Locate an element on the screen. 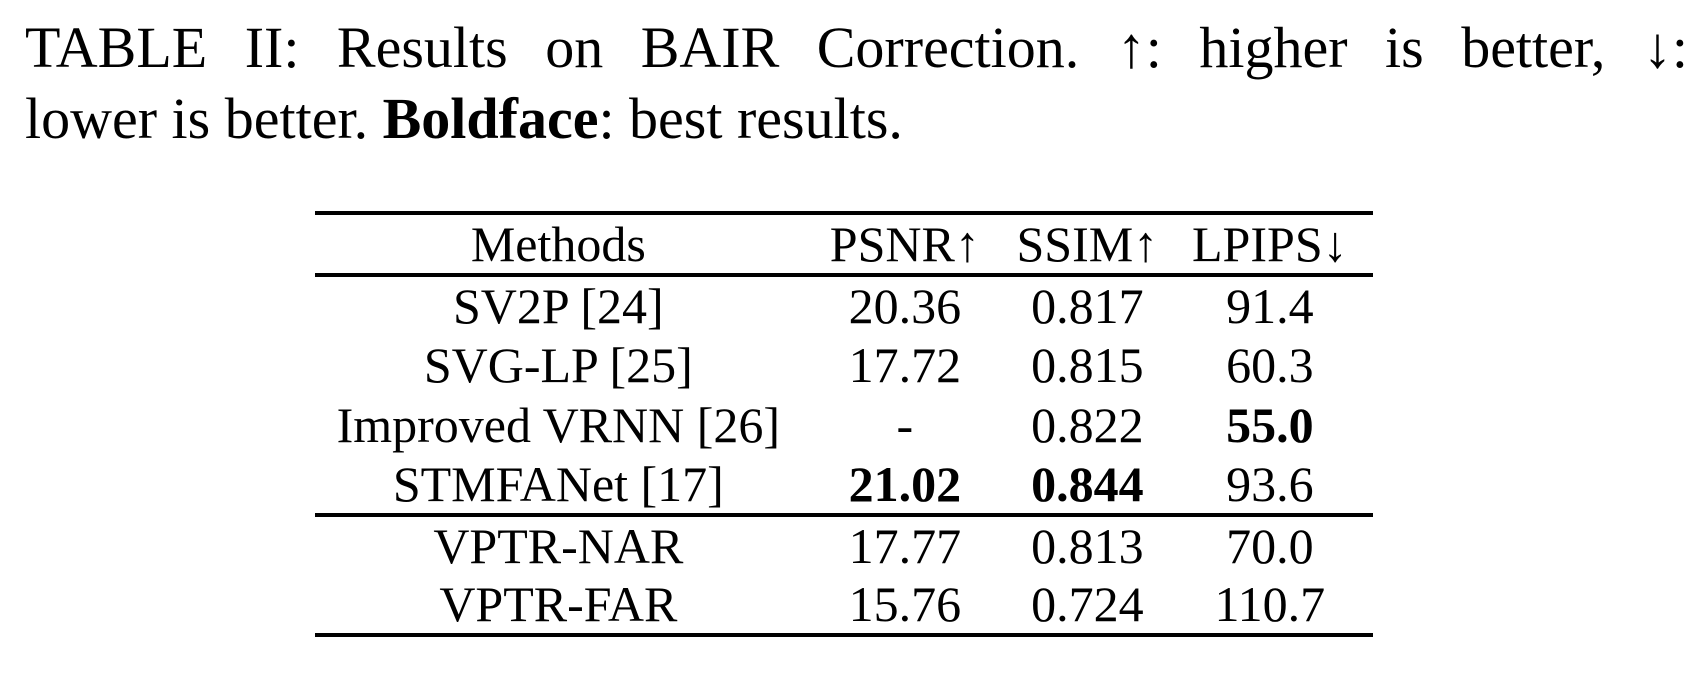 The width and height of the screenshot is (1688, 674). col-header-methods: Methods is located at coordinates (558, 244).